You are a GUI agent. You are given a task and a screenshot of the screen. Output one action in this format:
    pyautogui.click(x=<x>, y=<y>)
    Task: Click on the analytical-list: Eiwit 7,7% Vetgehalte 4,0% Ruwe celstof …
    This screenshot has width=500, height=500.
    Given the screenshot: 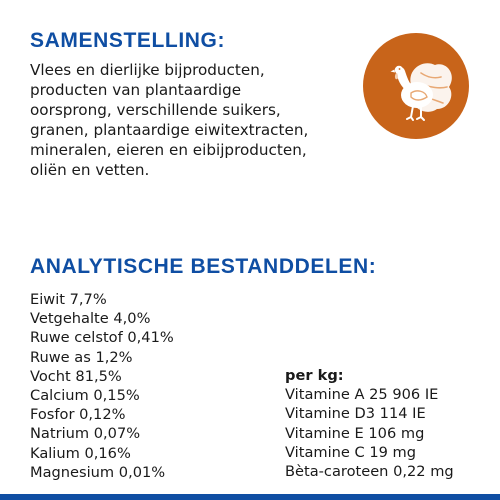 What is the action you would take?
    pyautogui.click(x=102, y=386)
    